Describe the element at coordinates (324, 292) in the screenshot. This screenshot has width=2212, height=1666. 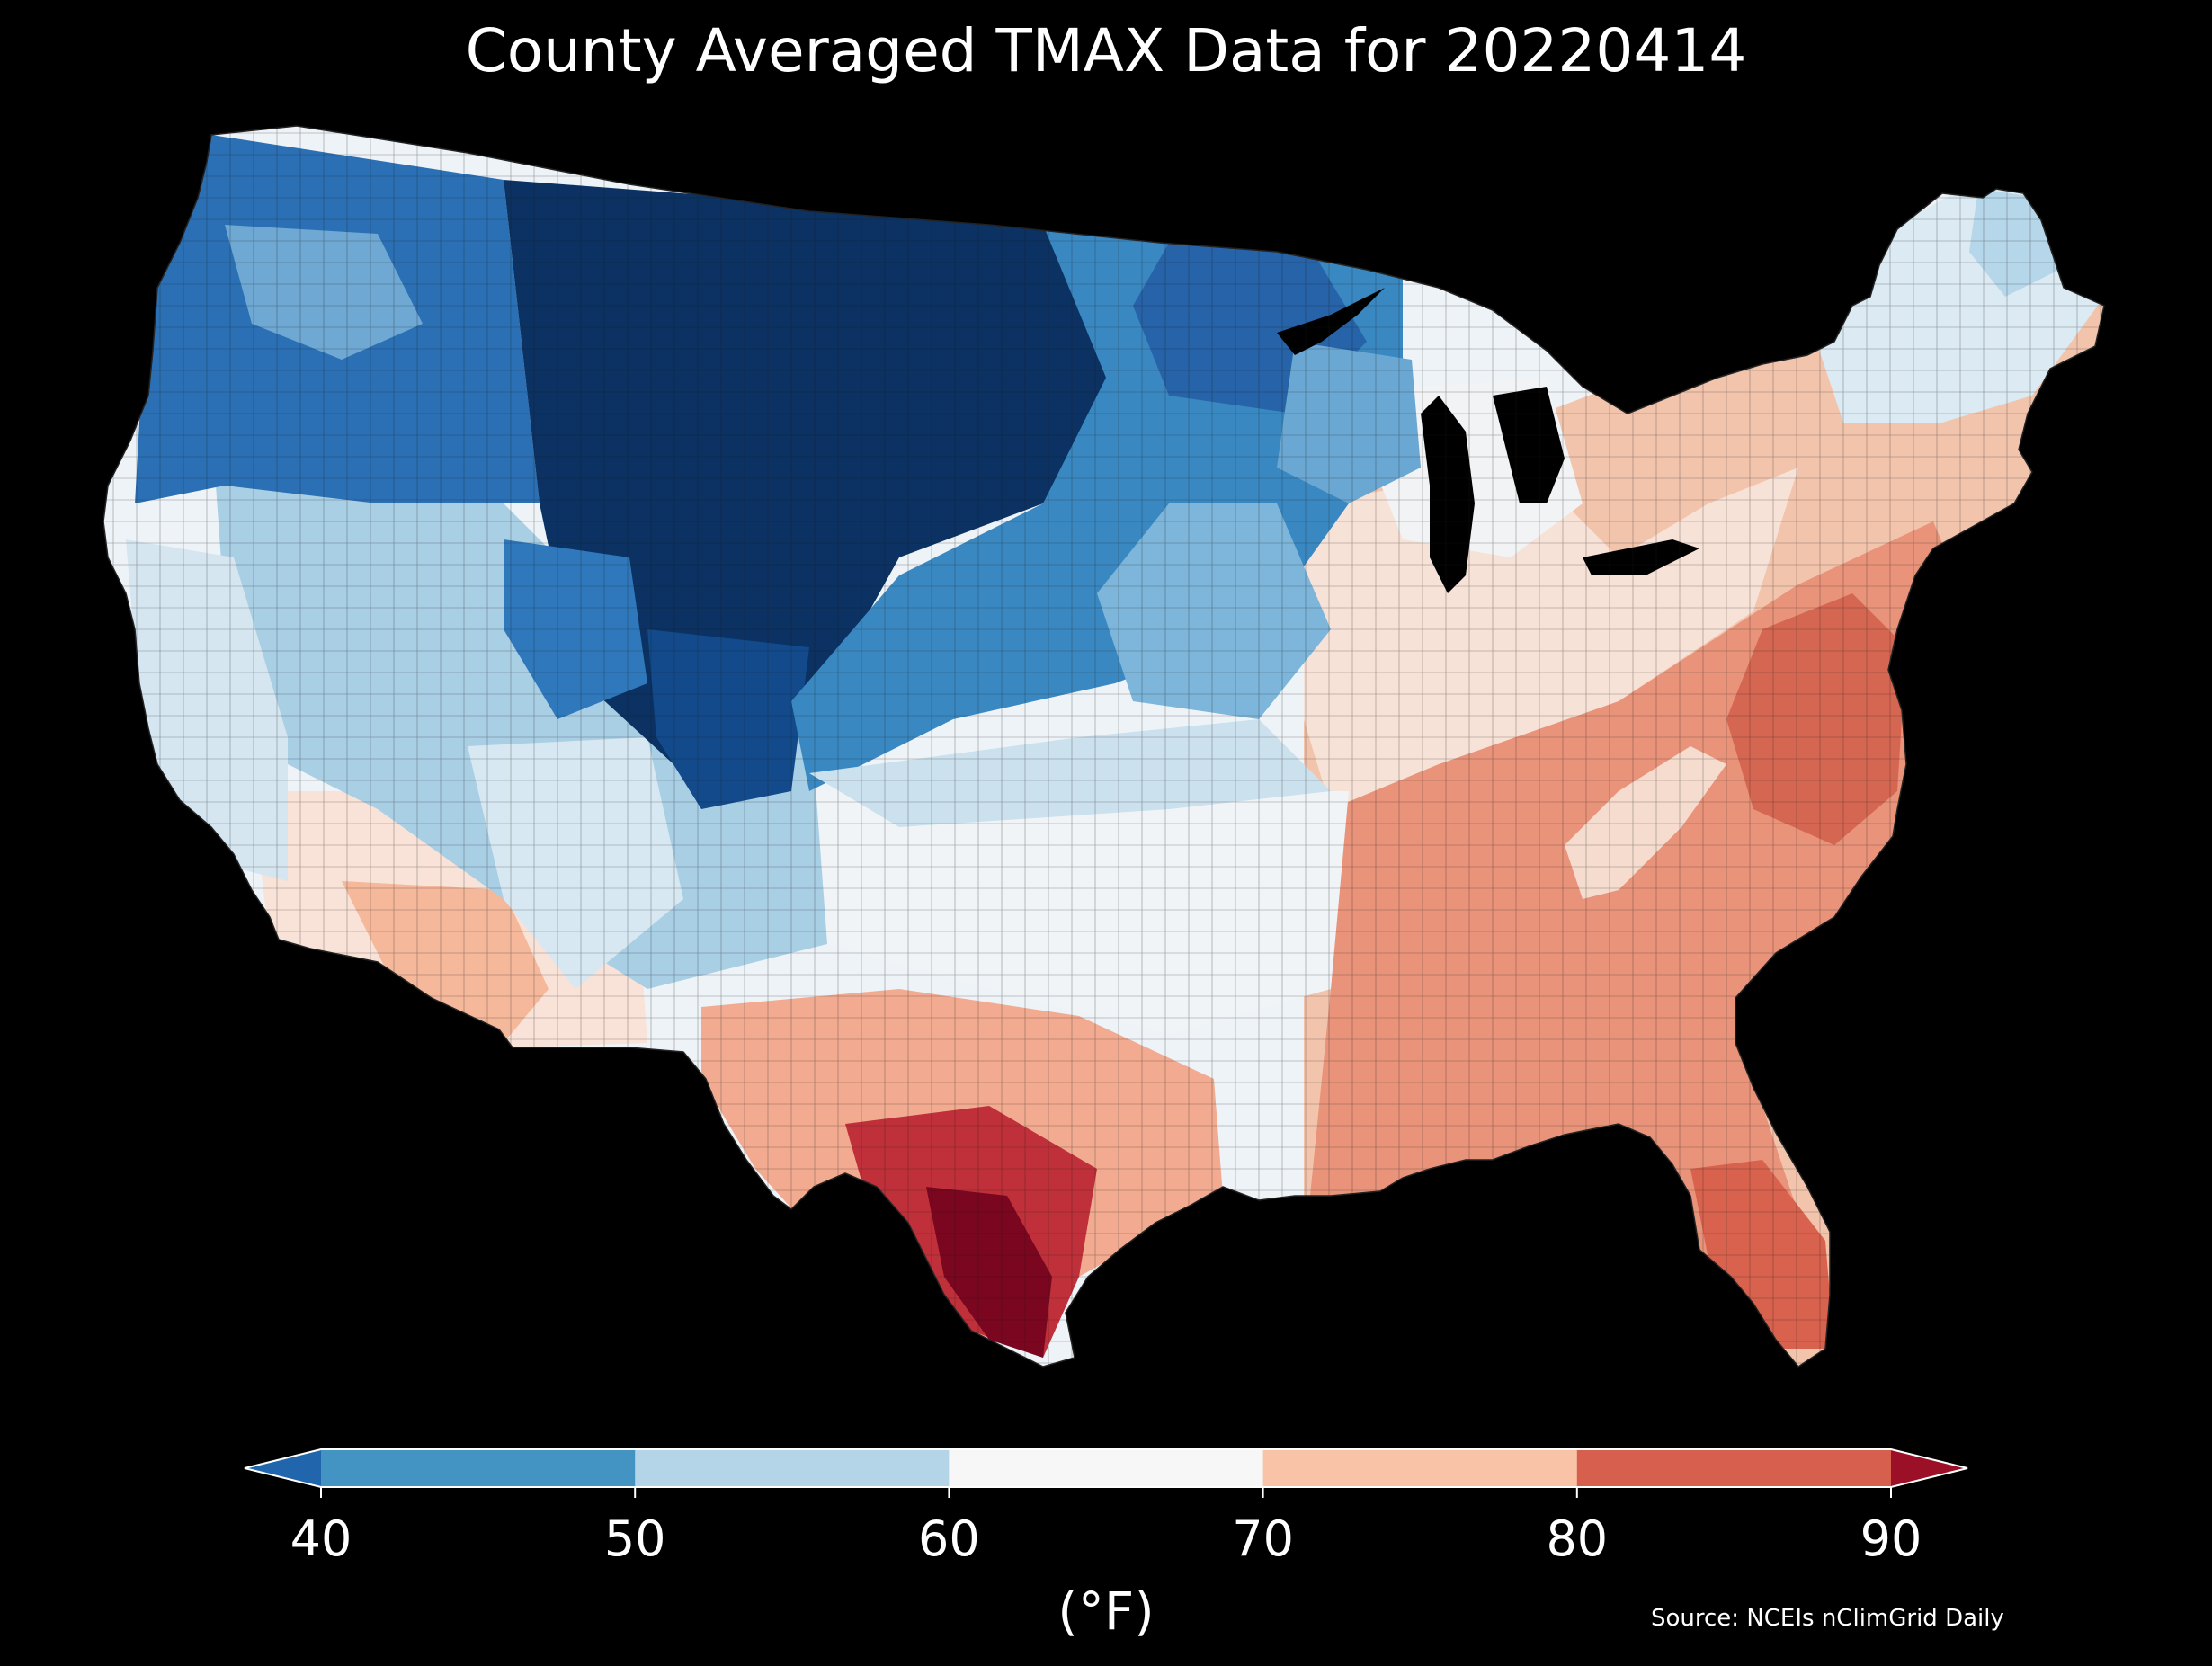
I see `region-nw-light` at that location.